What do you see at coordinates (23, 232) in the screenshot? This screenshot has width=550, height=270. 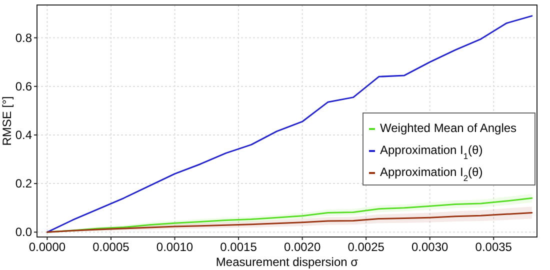 I see `y-tick-label: 0.0` at bounding box center [23, 232].